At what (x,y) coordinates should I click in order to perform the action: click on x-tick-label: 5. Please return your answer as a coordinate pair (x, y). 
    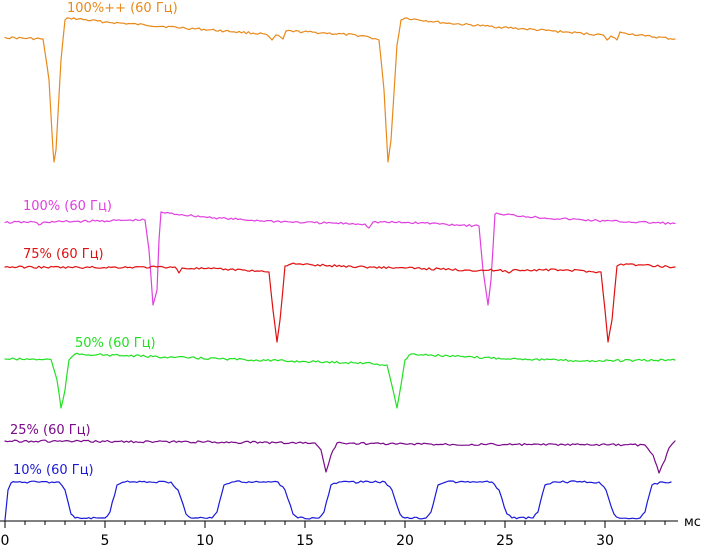
    Looking at the image, I should click on (105, 540).